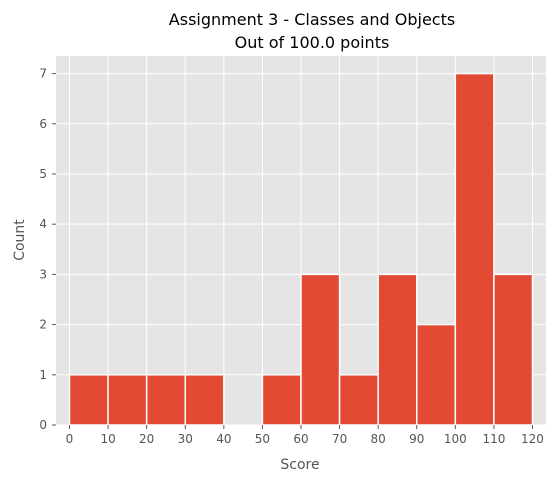 The width and height of the screenshot is (558, 482). What do you see at coordinates (43, 74) in the screenshot?
I see `y-tick-label: 7` at bounding box center [43, 74].